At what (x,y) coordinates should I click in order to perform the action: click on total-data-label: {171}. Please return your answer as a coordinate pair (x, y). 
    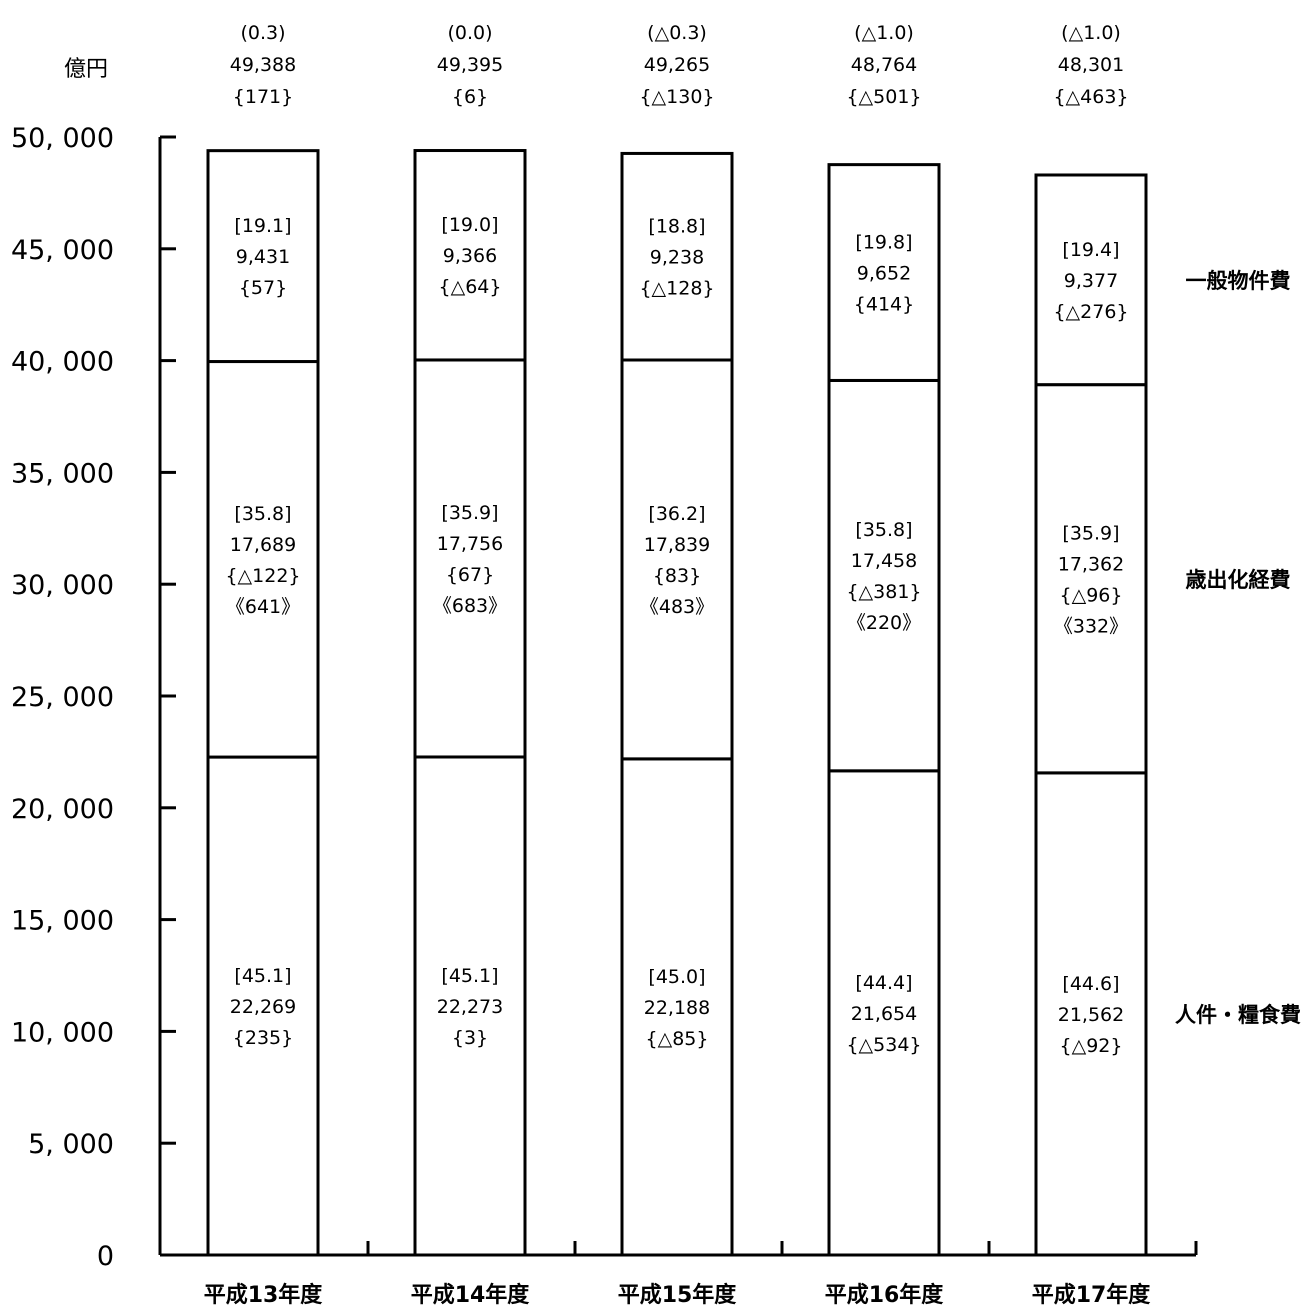
    Looking at the image, I should click on (263, 97).